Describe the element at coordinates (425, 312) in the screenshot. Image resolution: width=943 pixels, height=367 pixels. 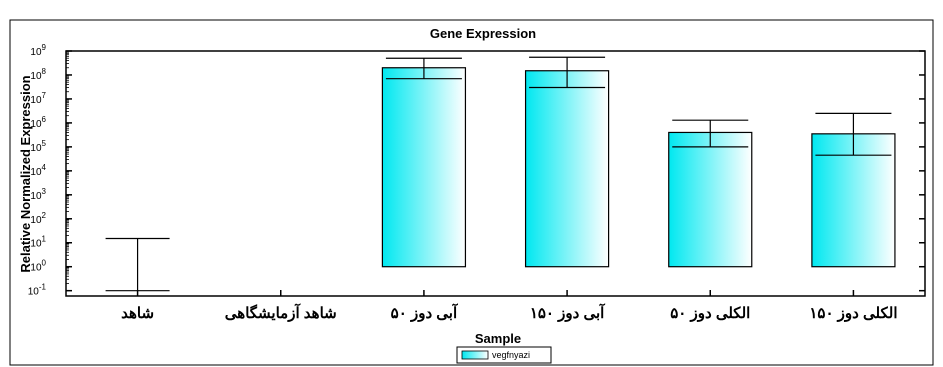
I see `x-tick-label: آبی دوز ۵۰` at that location.